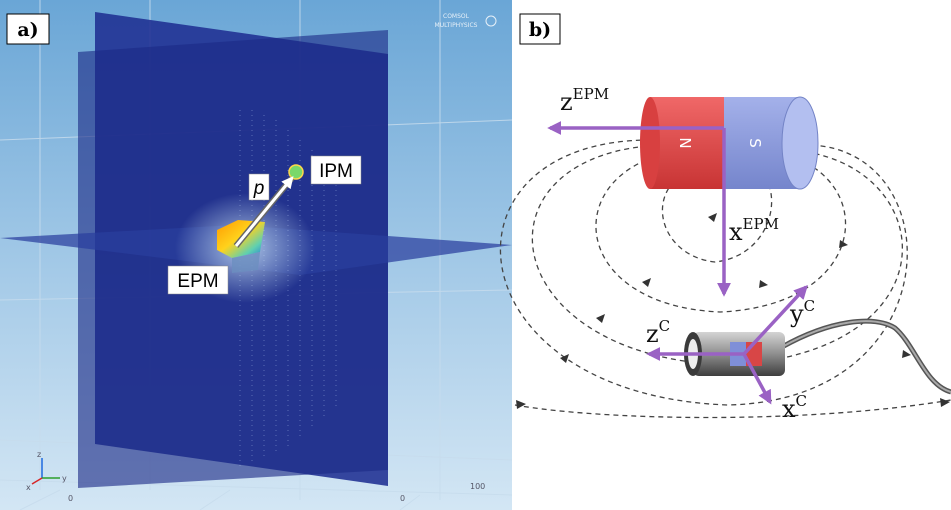  I want to click on x-c-label: xC, so click(794, 407).